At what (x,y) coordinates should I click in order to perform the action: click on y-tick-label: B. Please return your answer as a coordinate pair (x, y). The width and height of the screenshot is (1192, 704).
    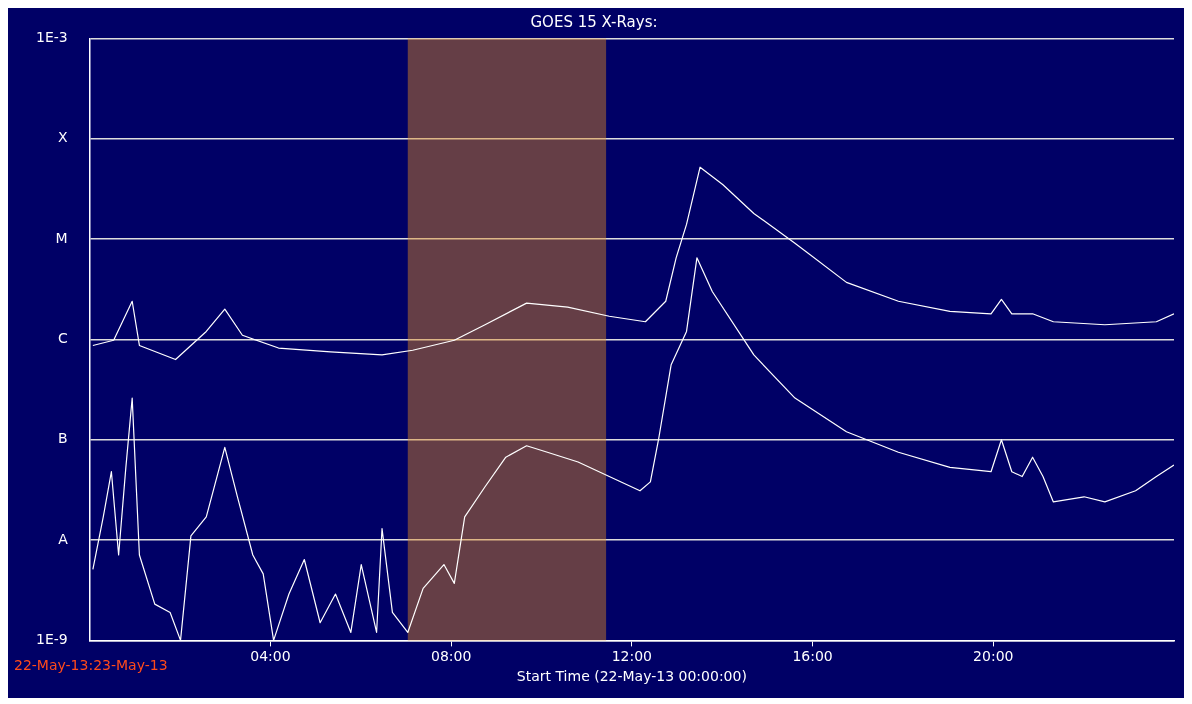
    Looking at the image, I should click on (63, 438).